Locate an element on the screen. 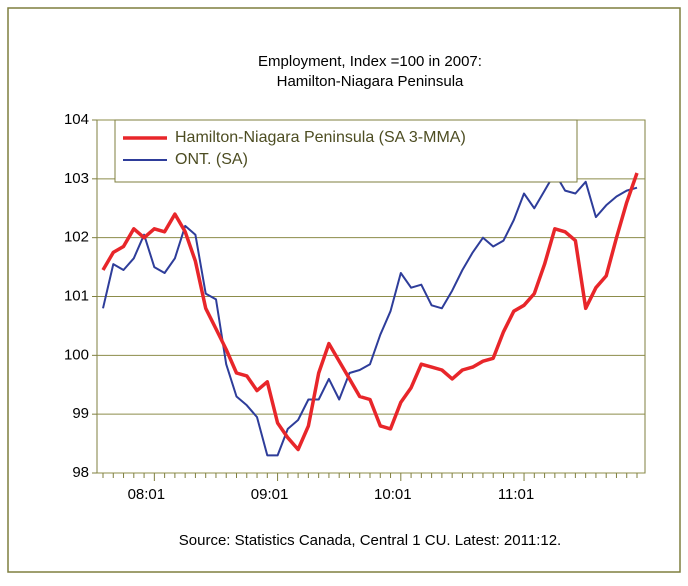 This screenshot has height=586, width=688. legend-box is located at coordinates (346, 151).